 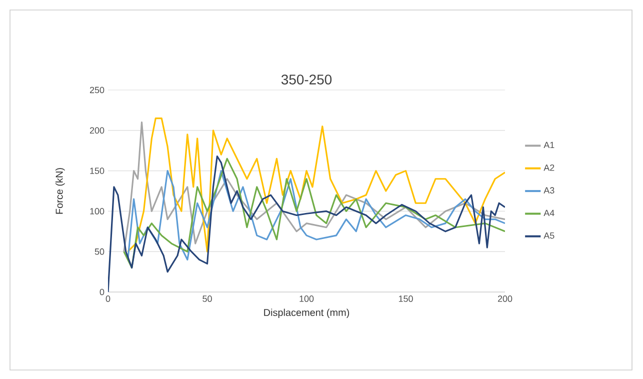 I want to click on y-tick-label: 150, so click(x=97, y=171).